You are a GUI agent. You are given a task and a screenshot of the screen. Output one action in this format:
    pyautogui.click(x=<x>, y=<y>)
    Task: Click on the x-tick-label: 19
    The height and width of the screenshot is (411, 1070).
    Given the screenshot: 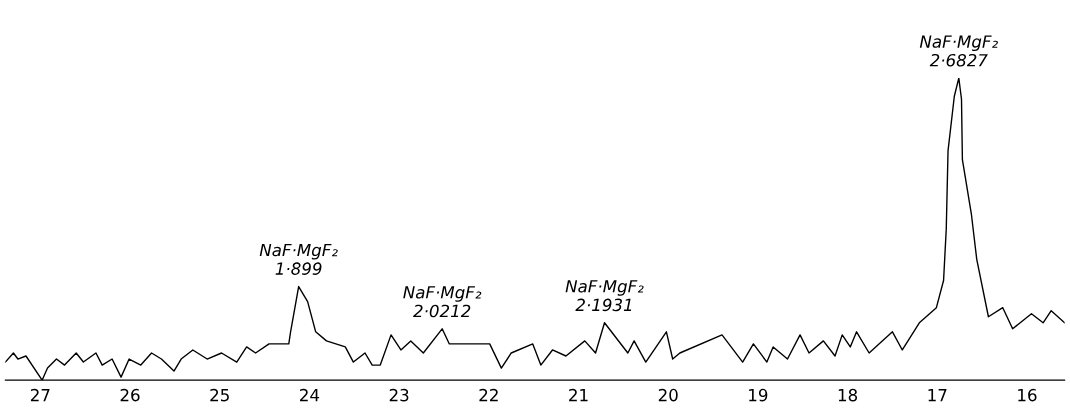 What is the action you would take?
    pyautogui.click(x=758, y=395)
    